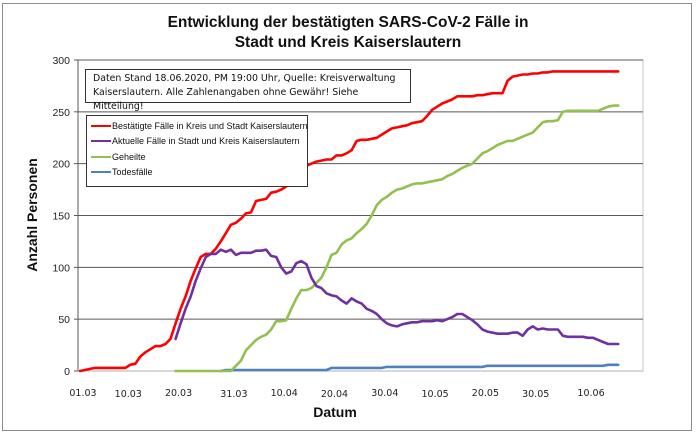 The height and width of the screenshot is (435, 696). What do you see at coordinates (233, 394) in the screenshot?
I see `x-tick-label: 31.03` at bounding box center [233, 394].